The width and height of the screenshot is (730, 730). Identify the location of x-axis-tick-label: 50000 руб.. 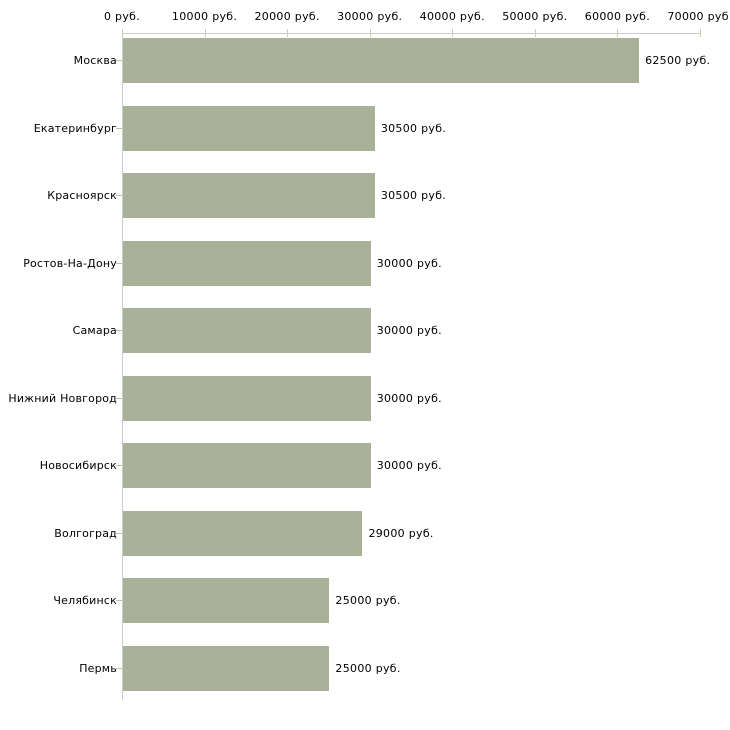
(535, 16).